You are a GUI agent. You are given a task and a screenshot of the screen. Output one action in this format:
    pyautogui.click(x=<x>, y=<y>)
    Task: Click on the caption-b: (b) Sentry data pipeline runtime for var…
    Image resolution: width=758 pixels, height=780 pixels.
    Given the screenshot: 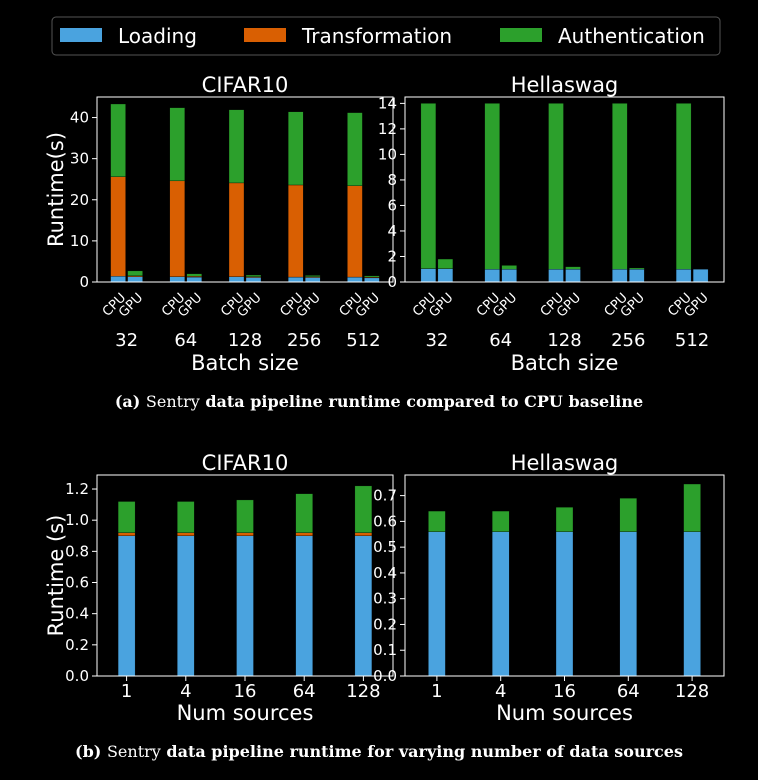 What is the action you would take?
    pyautogui.click(x=379, y=751)
    